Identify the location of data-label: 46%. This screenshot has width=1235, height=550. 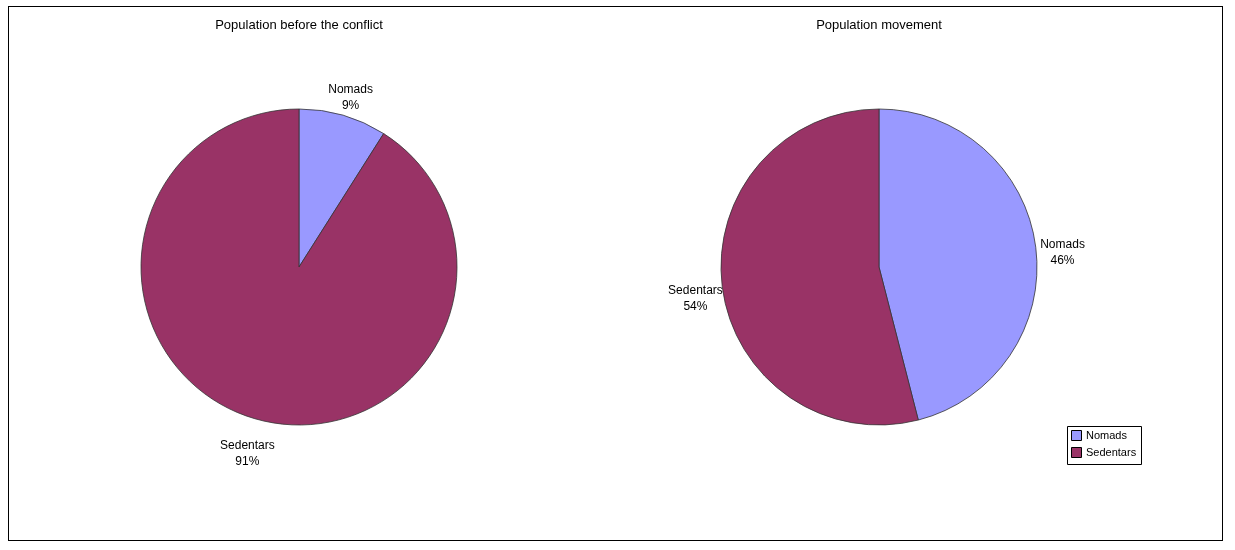
(1062, 259).